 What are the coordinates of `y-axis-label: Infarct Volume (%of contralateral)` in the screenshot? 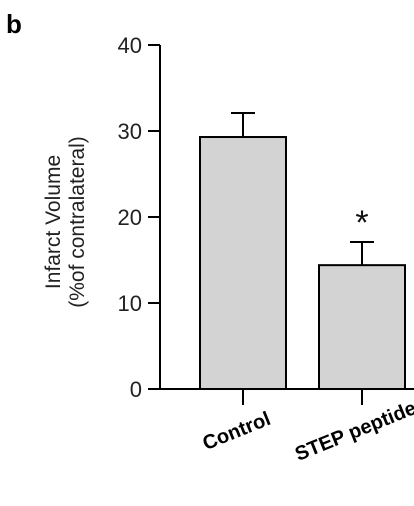 It's located at (65, 222).